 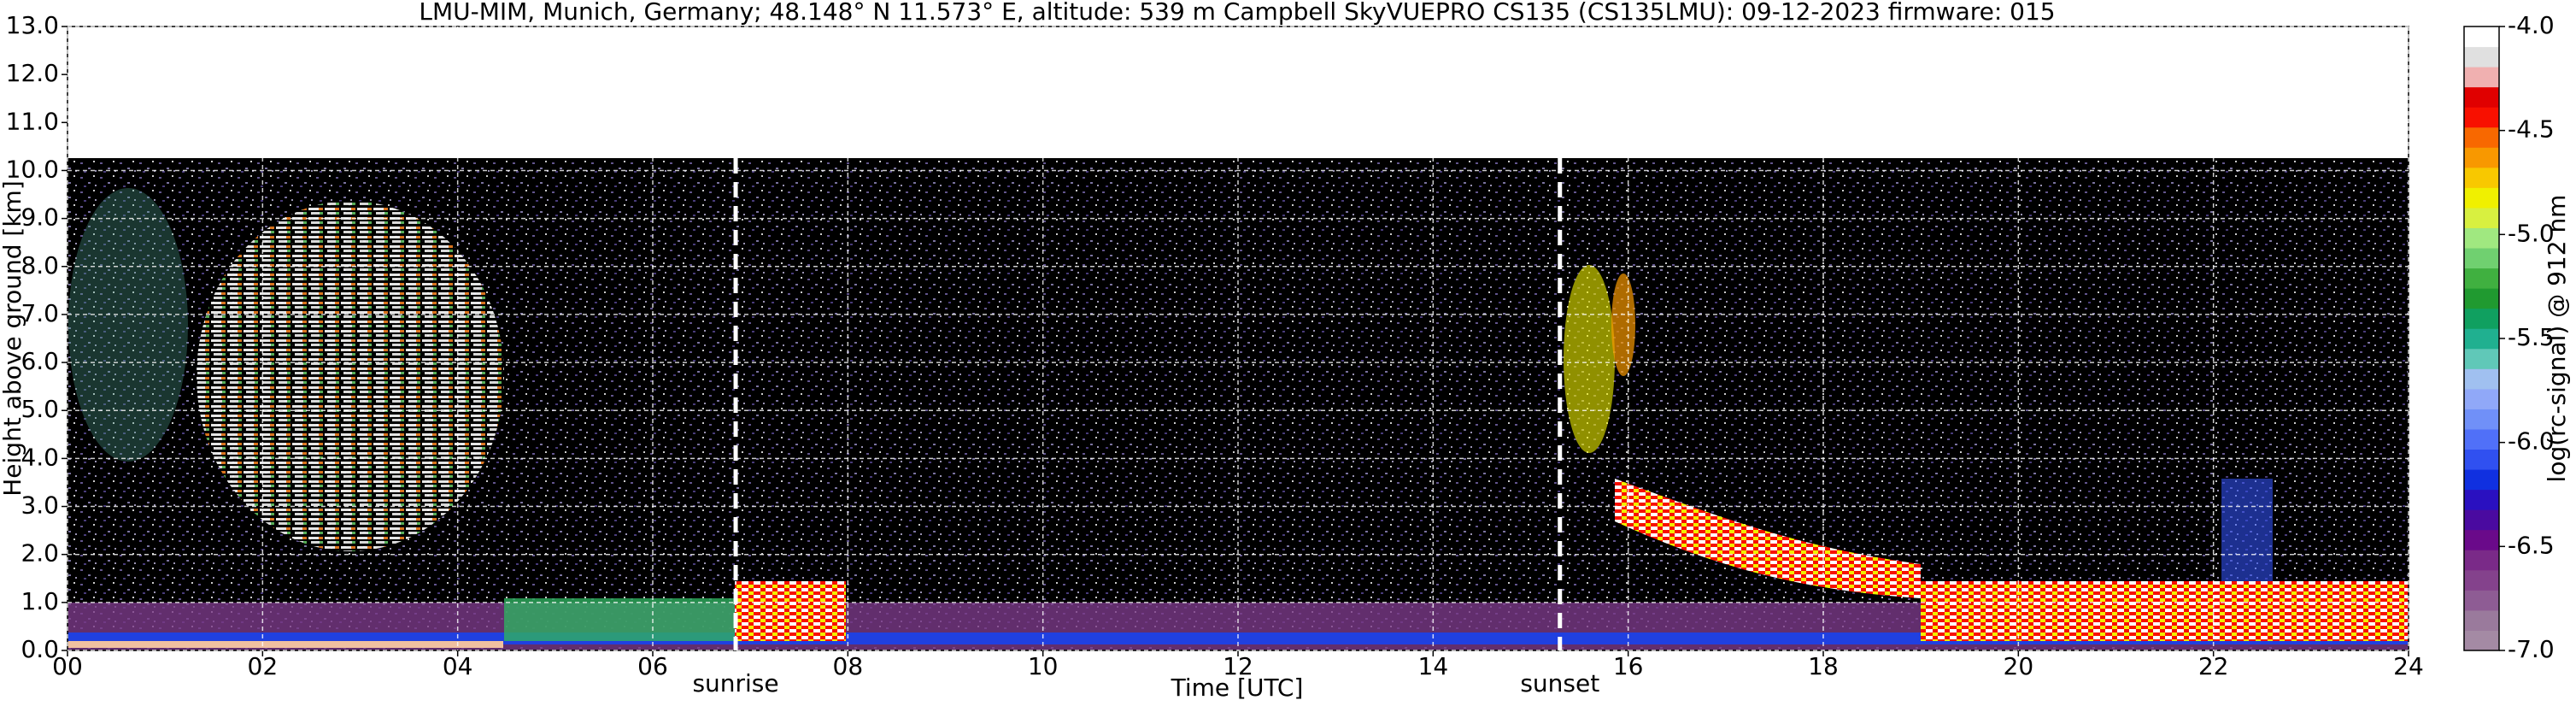 I want to click on y-tick-label: 2.0, so click(x=40, y=553).